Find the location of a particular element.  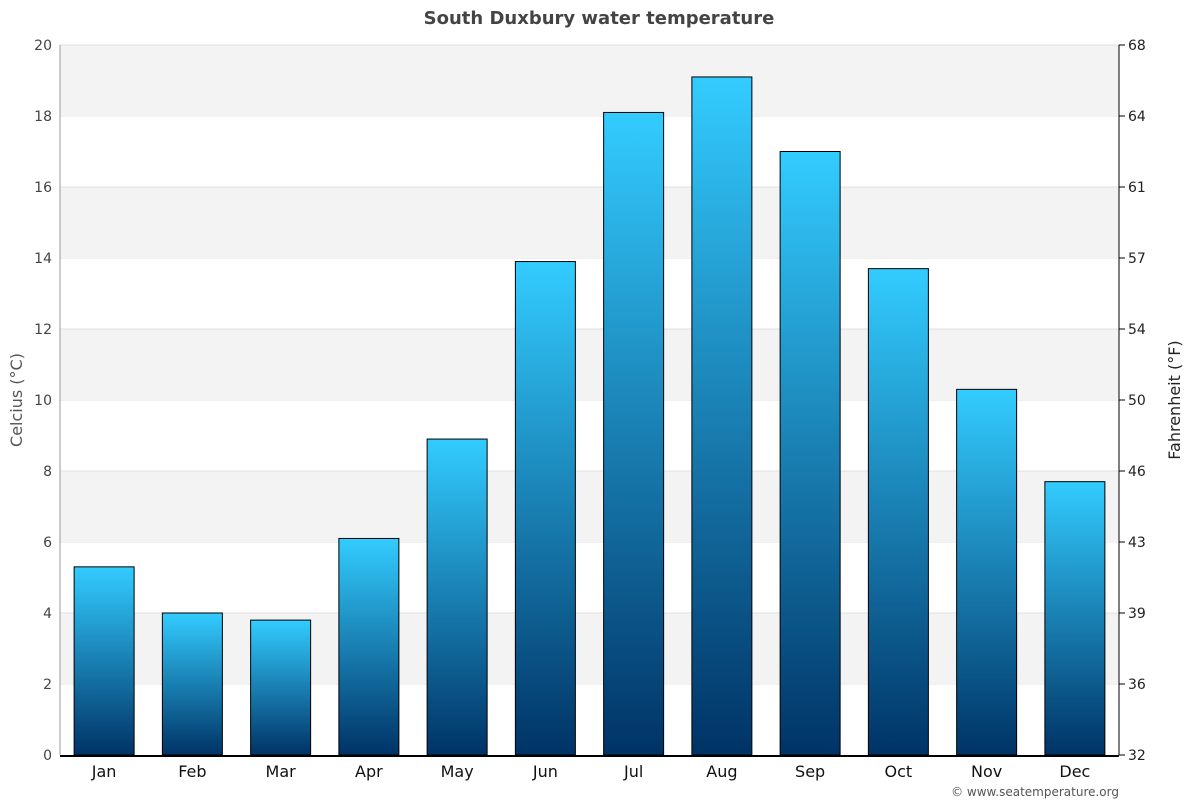

y2-tick-label: 54 is located at coordinates (1137, 330).